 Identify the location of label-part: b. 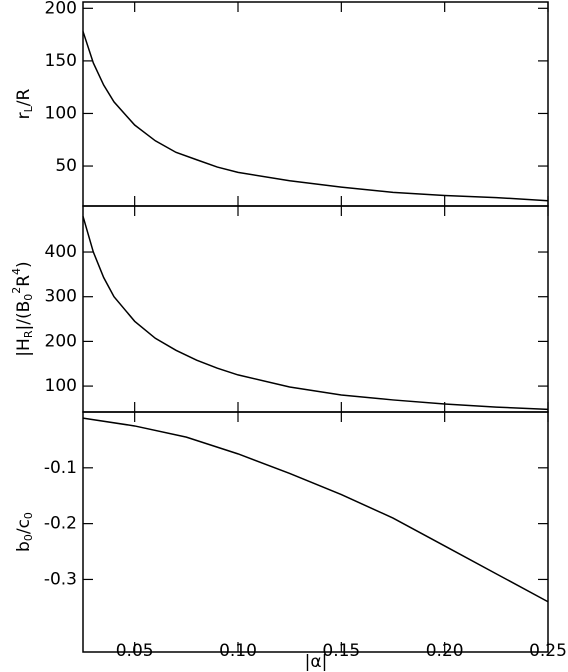
(24, 546).